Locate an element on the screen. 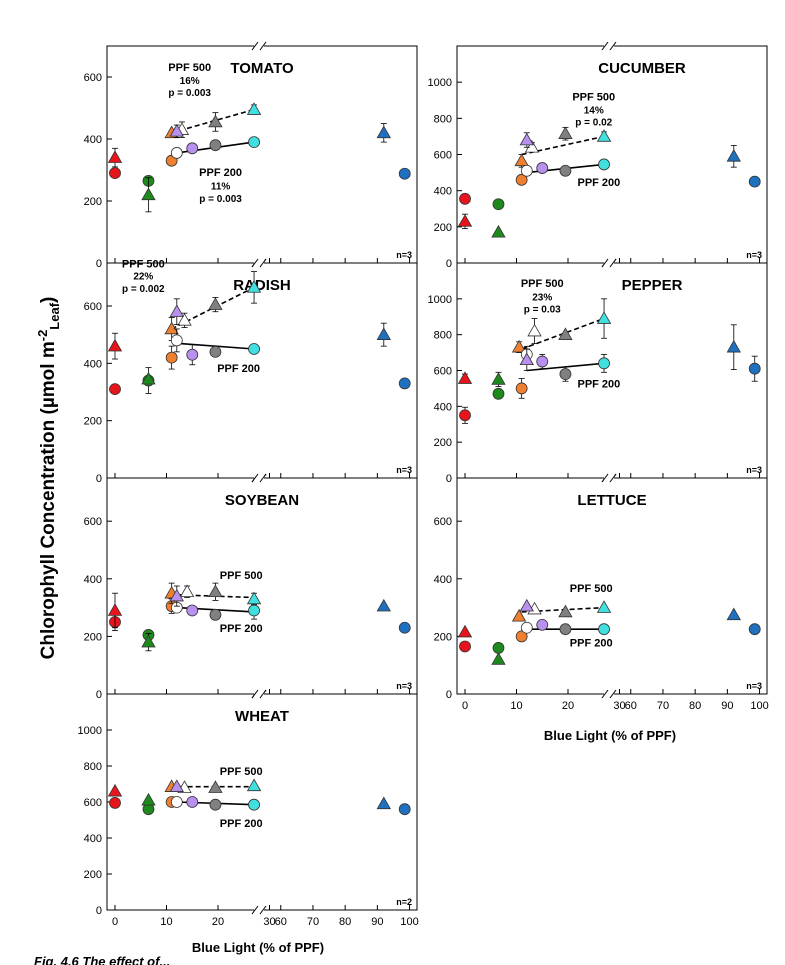 Image resolution: width=785 pixels, height=965 pixels. x-tick-label: 100 is located at coordinates (759, 706).